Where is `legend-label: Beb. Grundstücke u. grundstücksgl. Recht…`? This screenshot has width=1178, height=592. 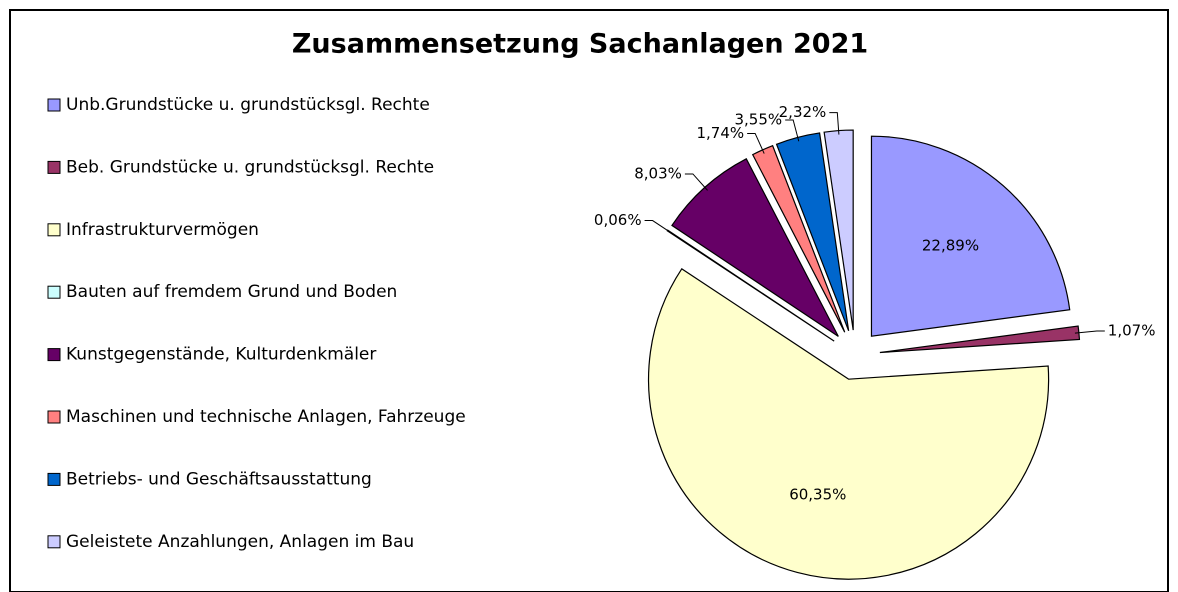
legend-label: Beb. Grundstücke u. grundstücksgl. Recht… is located at coordinates (250, 167).